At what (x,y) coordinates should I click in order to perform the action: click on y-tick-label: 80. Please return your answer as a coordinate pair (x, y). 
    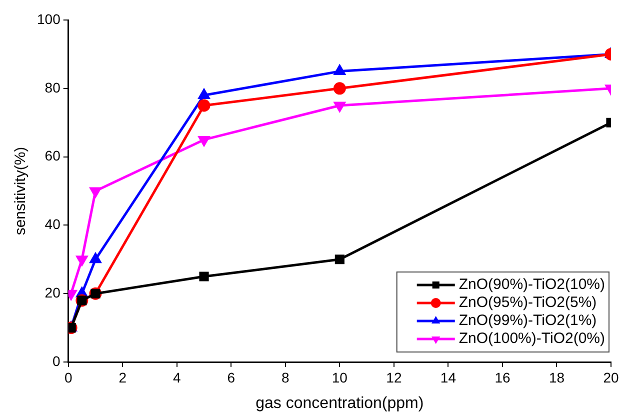
    Looking at the image, I should click on (52, 87).